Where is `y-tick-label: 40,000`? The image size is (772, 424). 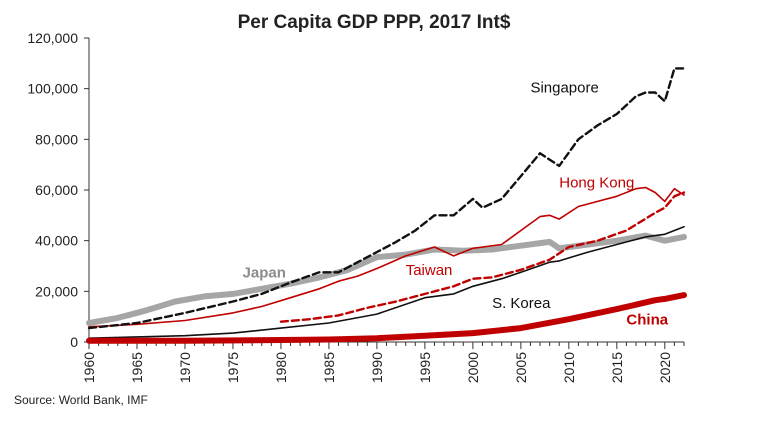
y-tick-label: 40,000 is located at coordinates (56, 241).